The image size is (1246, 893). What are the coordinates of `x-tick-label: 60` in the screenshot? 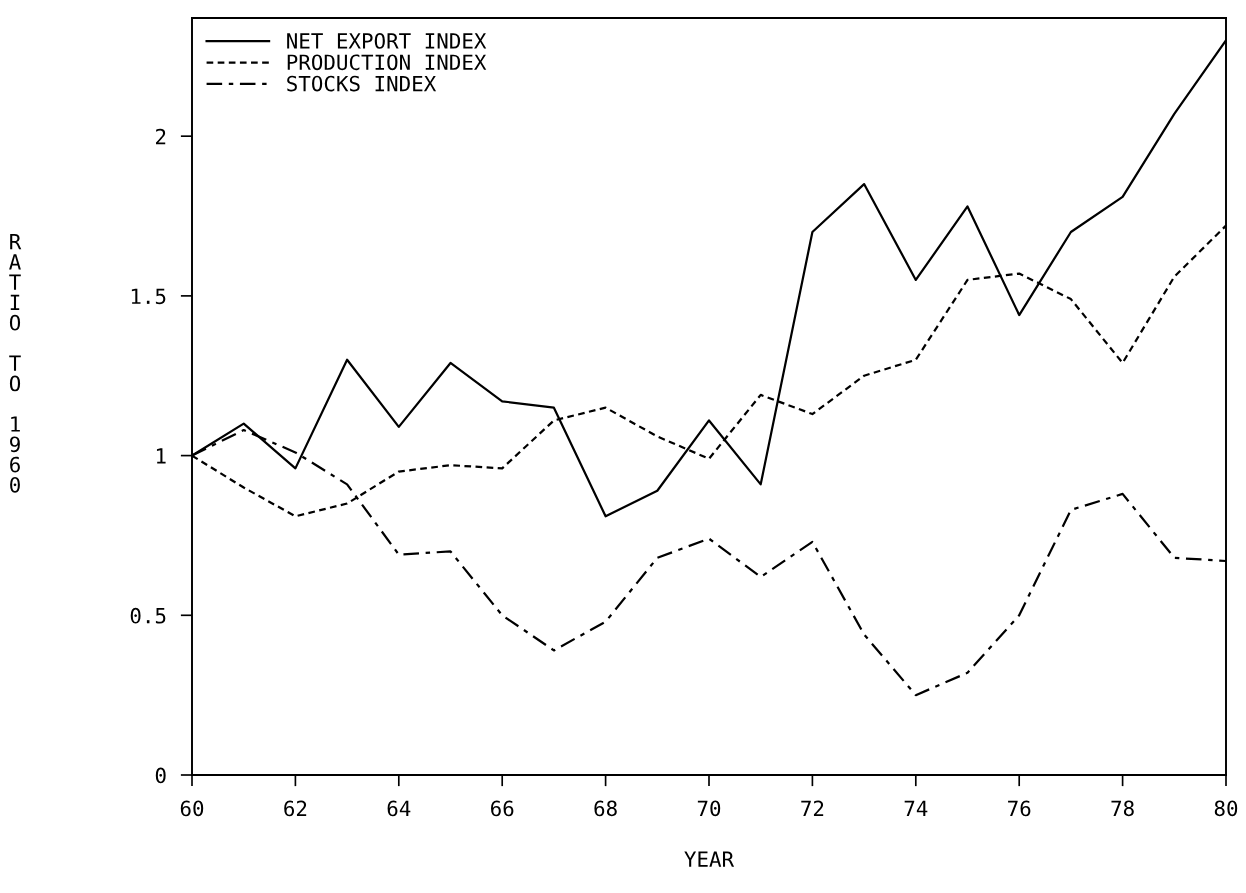 It's located at (192, 808).